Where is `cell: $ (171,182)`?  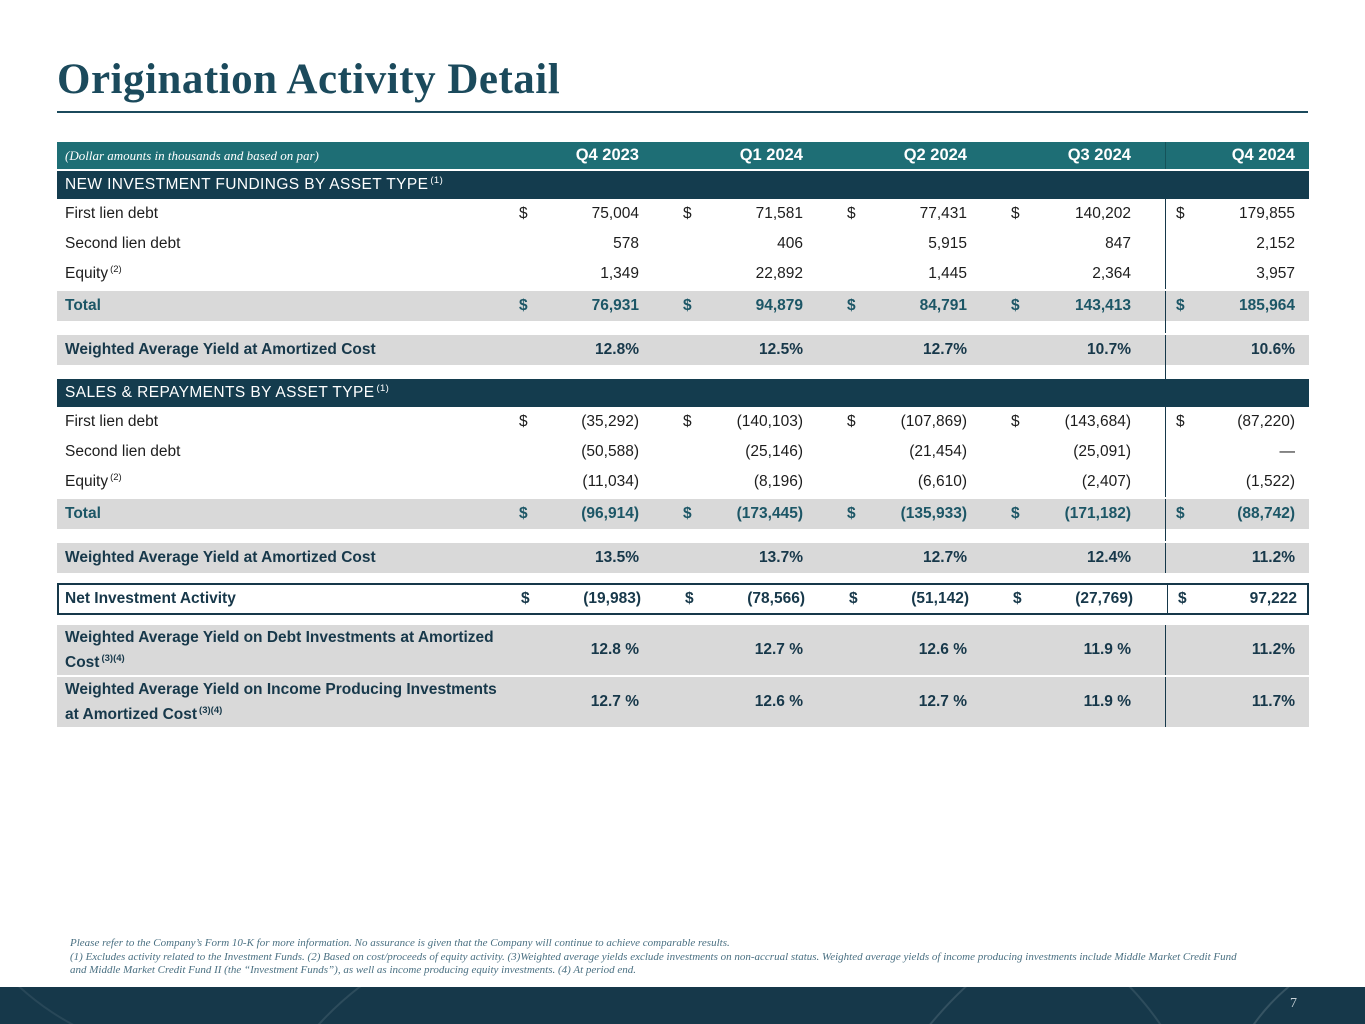 cell: $ (171,182) is located at coordinates (1083, 514).